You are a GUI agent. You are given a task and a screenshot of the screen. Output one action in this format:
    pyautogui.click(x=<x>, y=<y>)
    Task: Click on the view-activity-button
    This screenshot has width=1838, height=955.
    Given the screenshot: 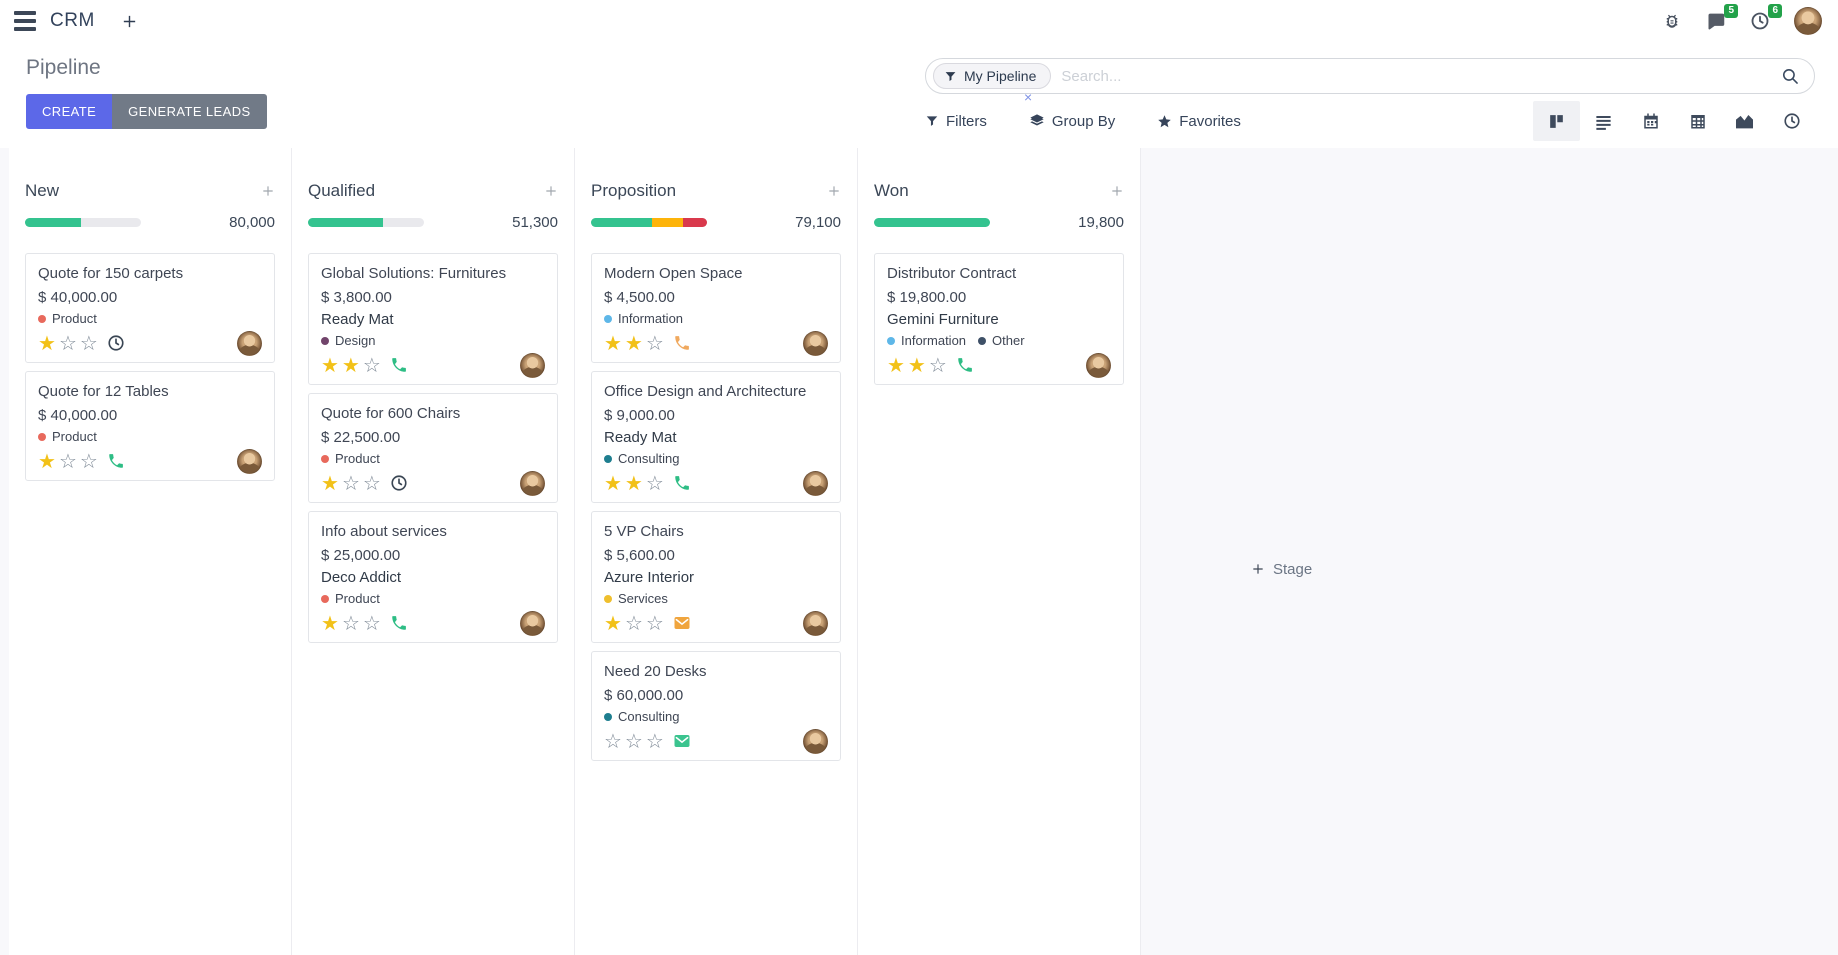 What is the action you would take?
    pyautogui.click(x=1791, y=121)
    